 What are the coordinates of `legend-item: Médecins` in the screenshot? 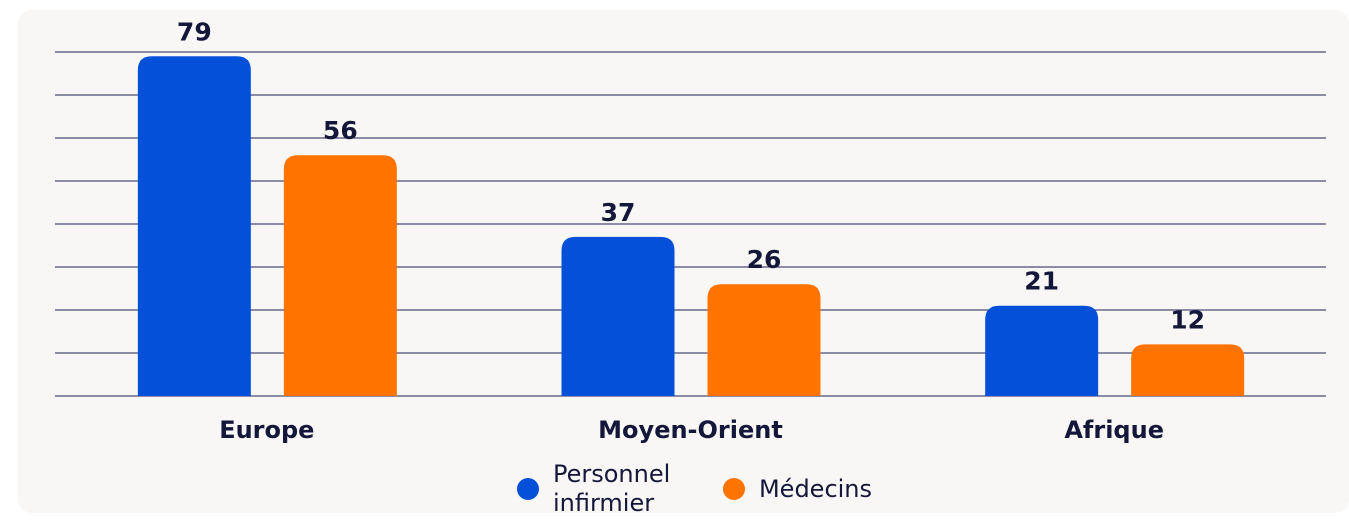 It's located at (797, 489).